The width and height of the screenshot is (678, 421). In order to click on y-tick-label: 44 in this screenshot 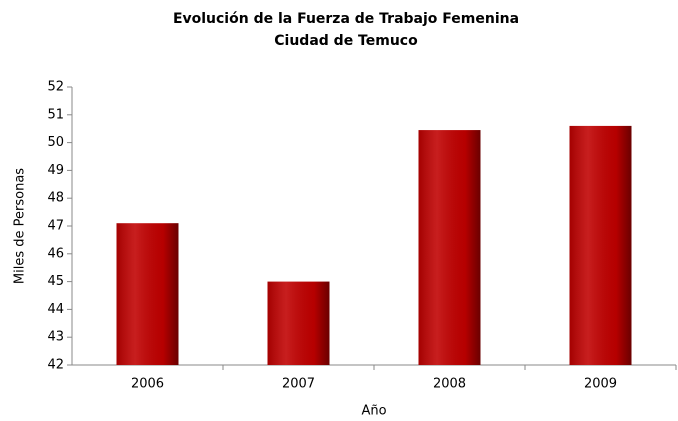, I will do `click(55, 309)`.